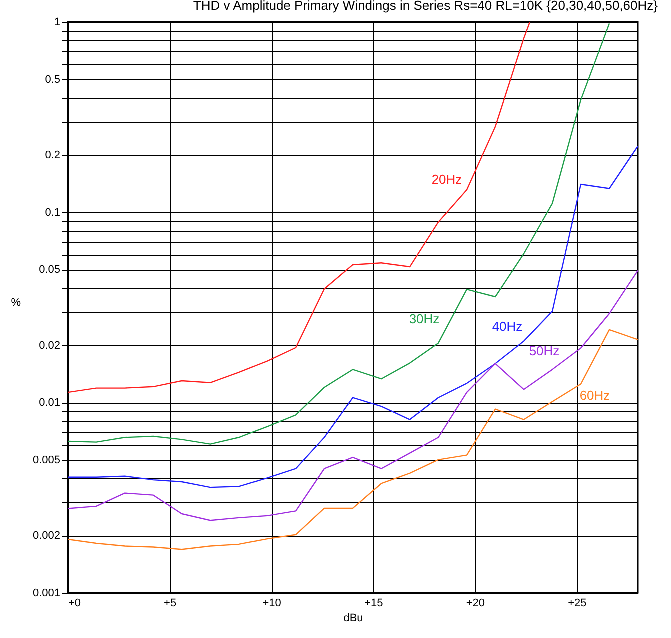 The width and height of the screenshot is (671, 638). I want to click on x-tick-label: +10, so click(272, 604).